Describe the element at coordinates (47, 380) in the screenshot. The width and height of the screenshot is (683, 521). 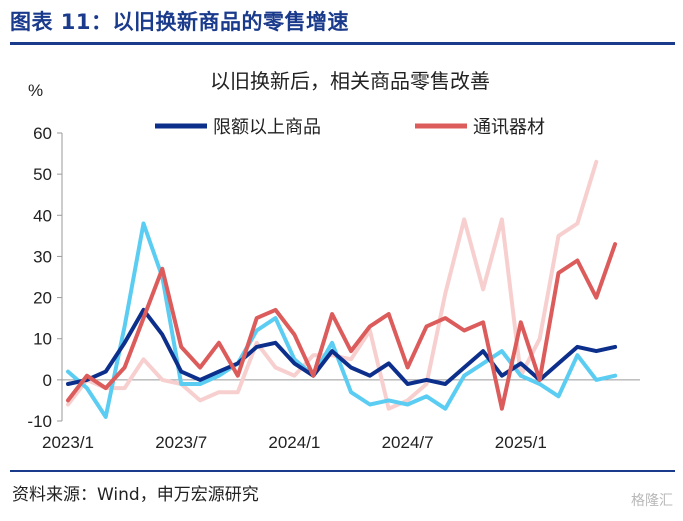
I see `y-tick-label: 0` at that location.